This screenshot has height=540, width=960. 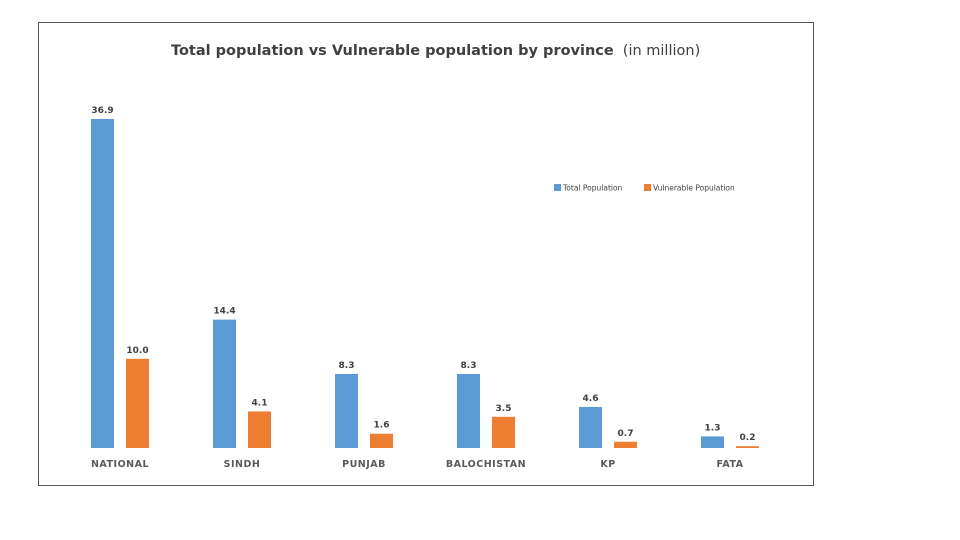 I want to click on legend-label-total: Total Population, so click(x=592, y=188).